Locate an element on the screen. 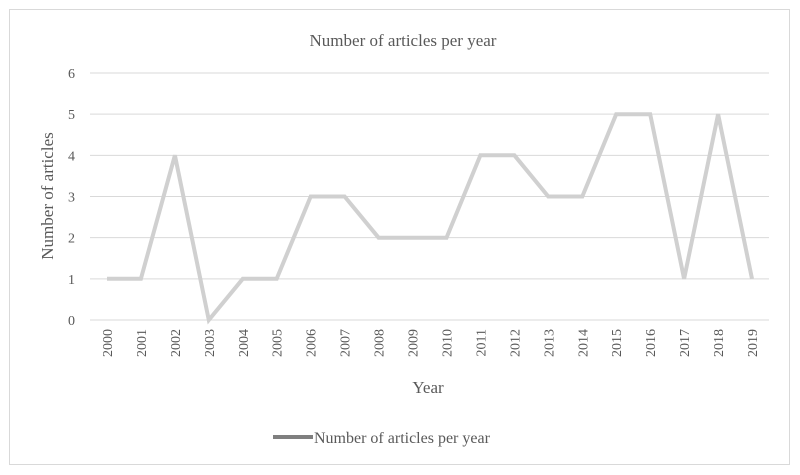  x-tick-label: 2001 is located at coordinates (142, 343).